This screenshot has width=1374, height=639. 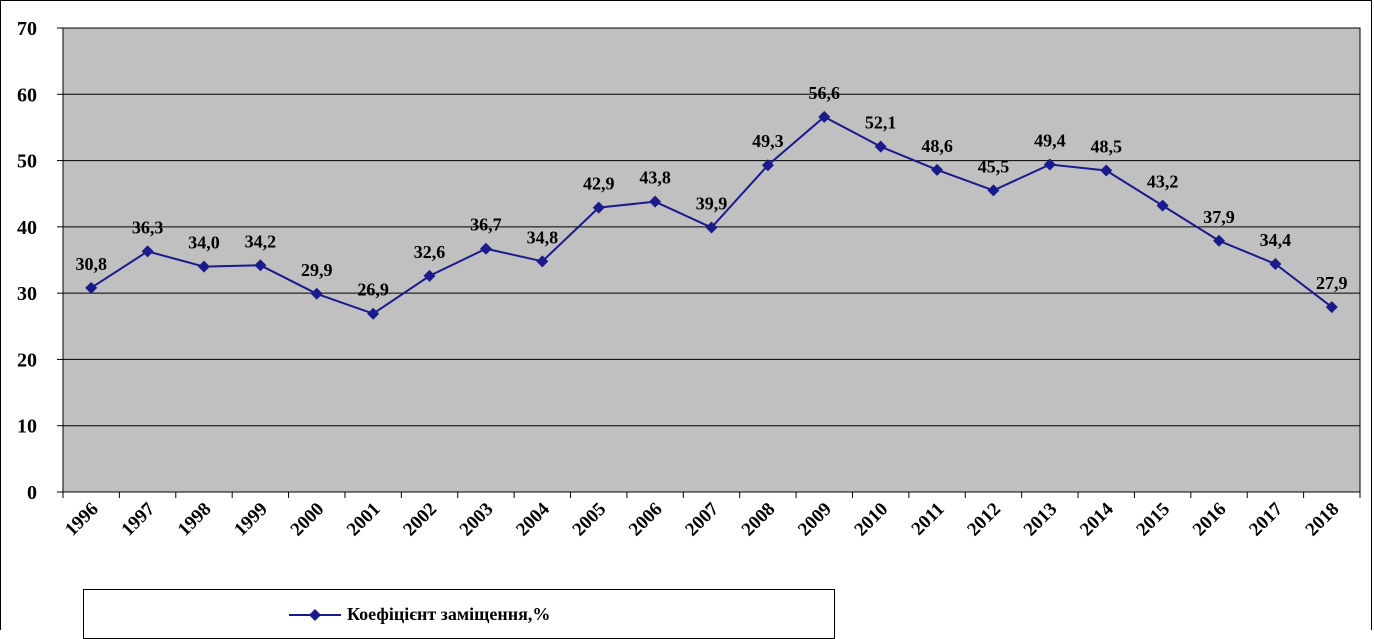 What do you see at coordinates (27, 427) in the screenshot?
I see `y-tick-label: 10` at bounding box center [27, 427].